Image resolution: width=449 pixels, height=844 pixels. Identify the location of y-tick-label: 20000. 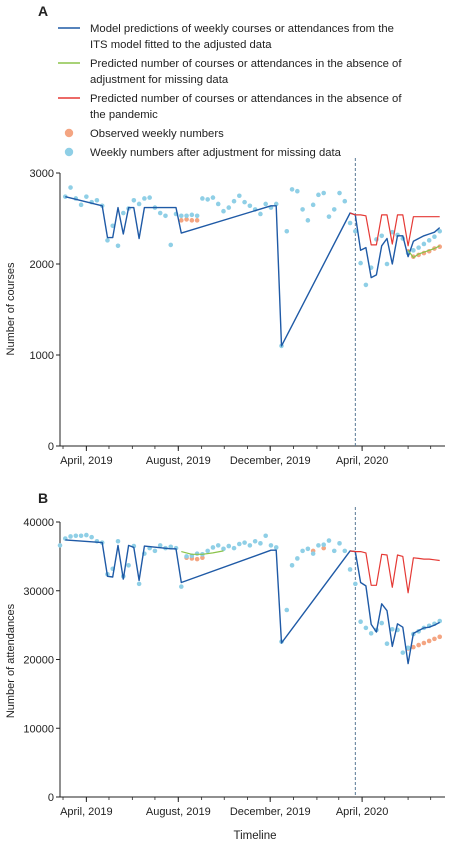
(38, 661).